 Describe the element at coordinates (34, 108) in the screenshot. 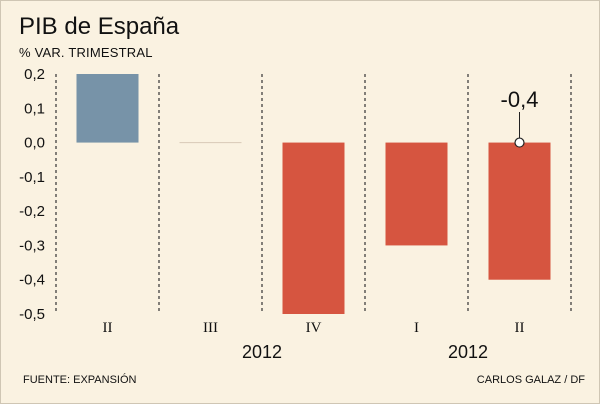

I see `y-tick-label: 0,1` at that location.